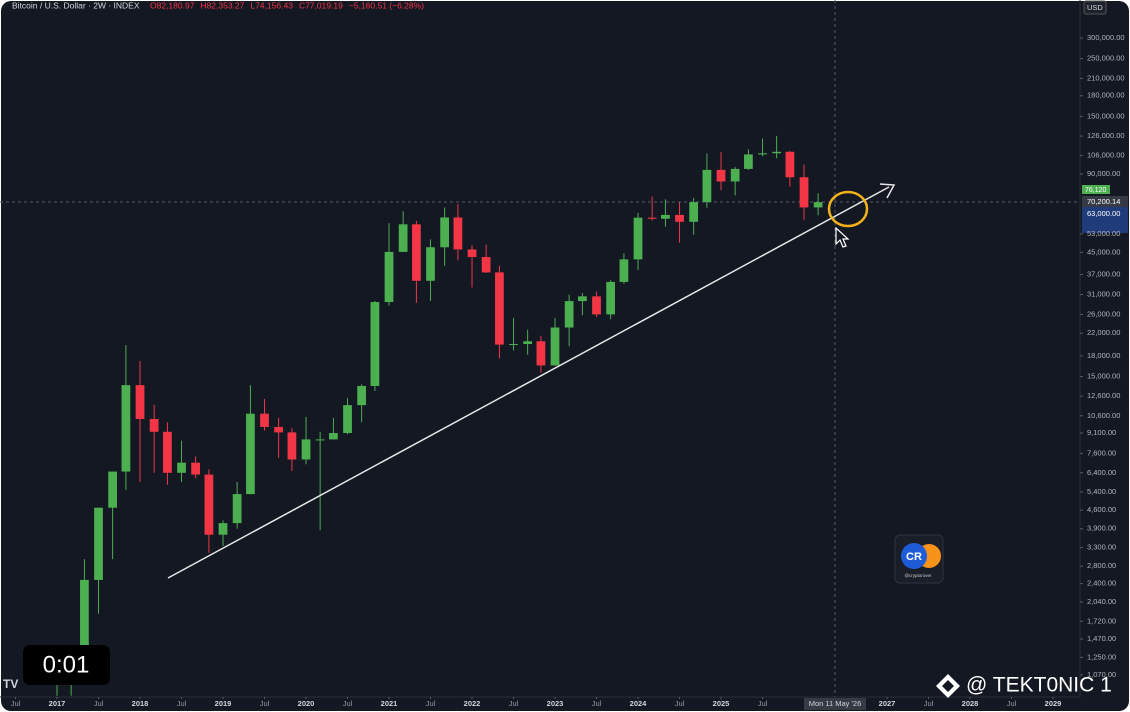  What do you see at coordinates (10, 684) in the screenshot?
I see `tv-logo: TV` at bounding box center [10, 684].